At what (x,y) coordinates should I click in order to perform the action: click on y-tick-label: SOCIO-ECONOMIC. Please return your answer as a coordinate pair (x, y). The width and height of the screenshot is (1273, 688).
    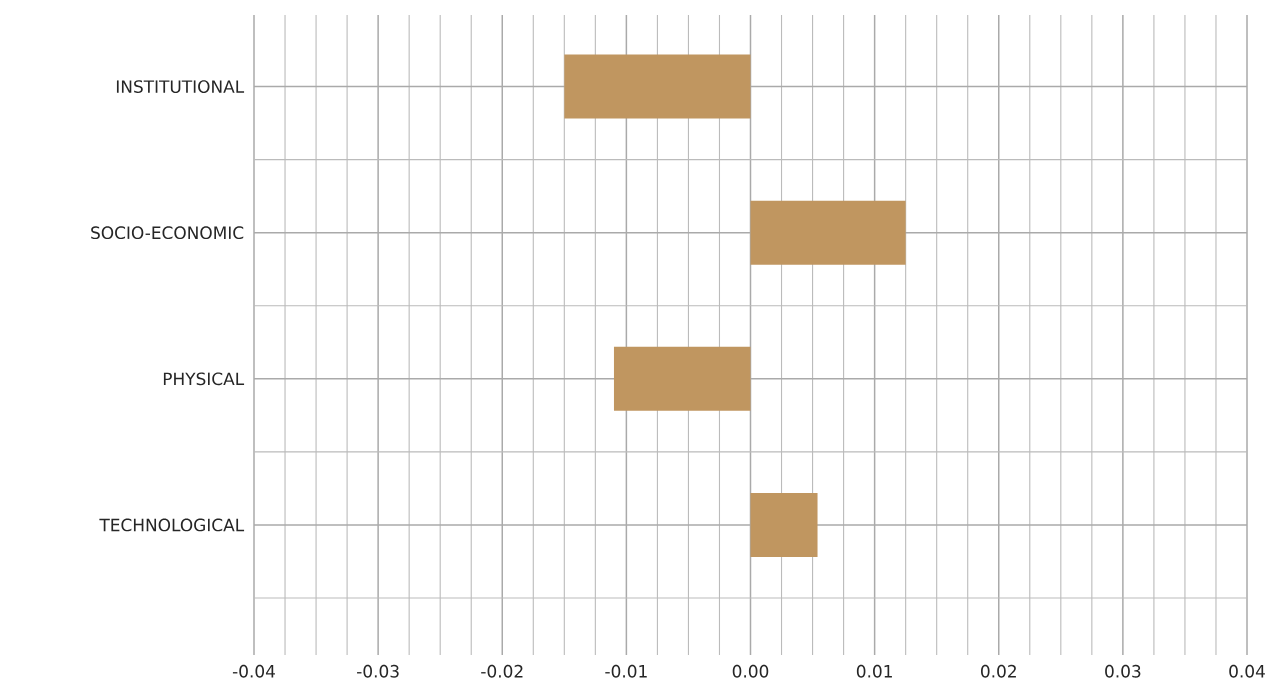
    Looking at the image, I should click on (167, 233).